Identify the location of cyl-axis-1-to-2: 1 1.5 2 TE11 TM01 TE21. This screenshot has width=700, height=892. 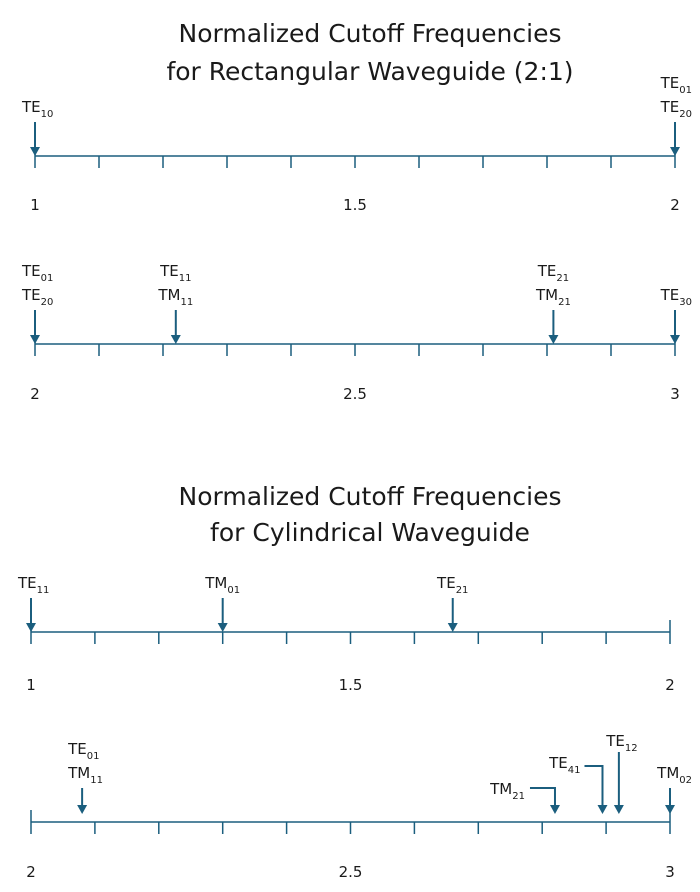
(346, 634).